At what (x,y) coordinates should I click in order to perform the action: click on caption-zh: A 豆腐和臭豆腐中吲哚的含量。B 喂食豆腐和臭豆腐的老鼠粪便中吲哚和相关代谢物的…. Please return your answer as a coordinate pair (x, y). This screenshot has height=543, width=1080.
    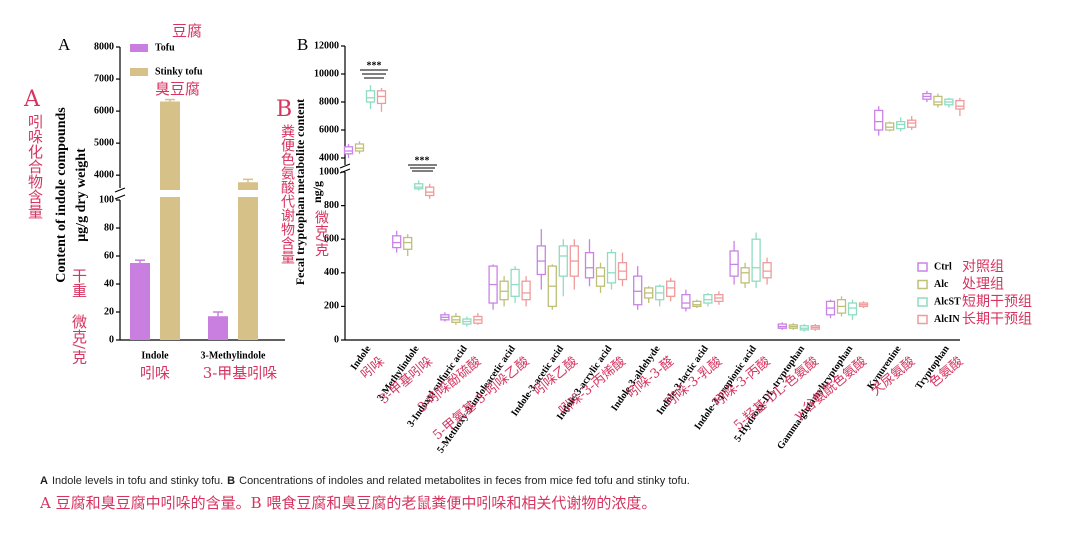
    Looking at the image, I should click on (347, 503).